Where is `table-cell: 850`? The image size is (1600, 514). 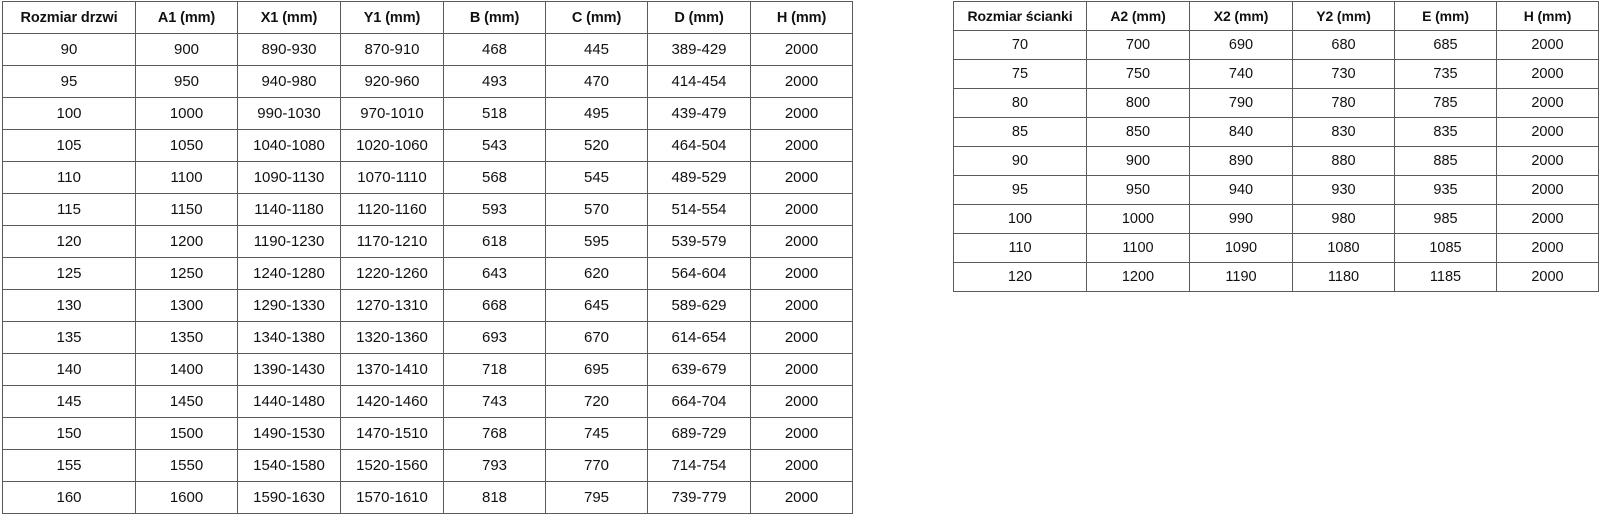 table-cell: 850 is located at coordinates (1138, 132).